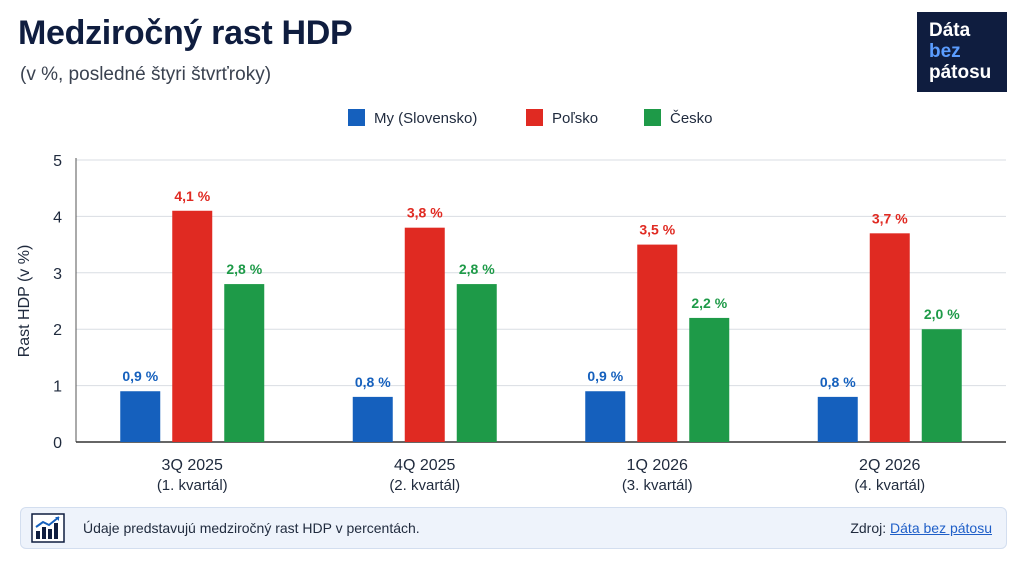 The height and width of the screenshot is (563, 1024). I want to click on bar-chart-icon, so click(48, 528).